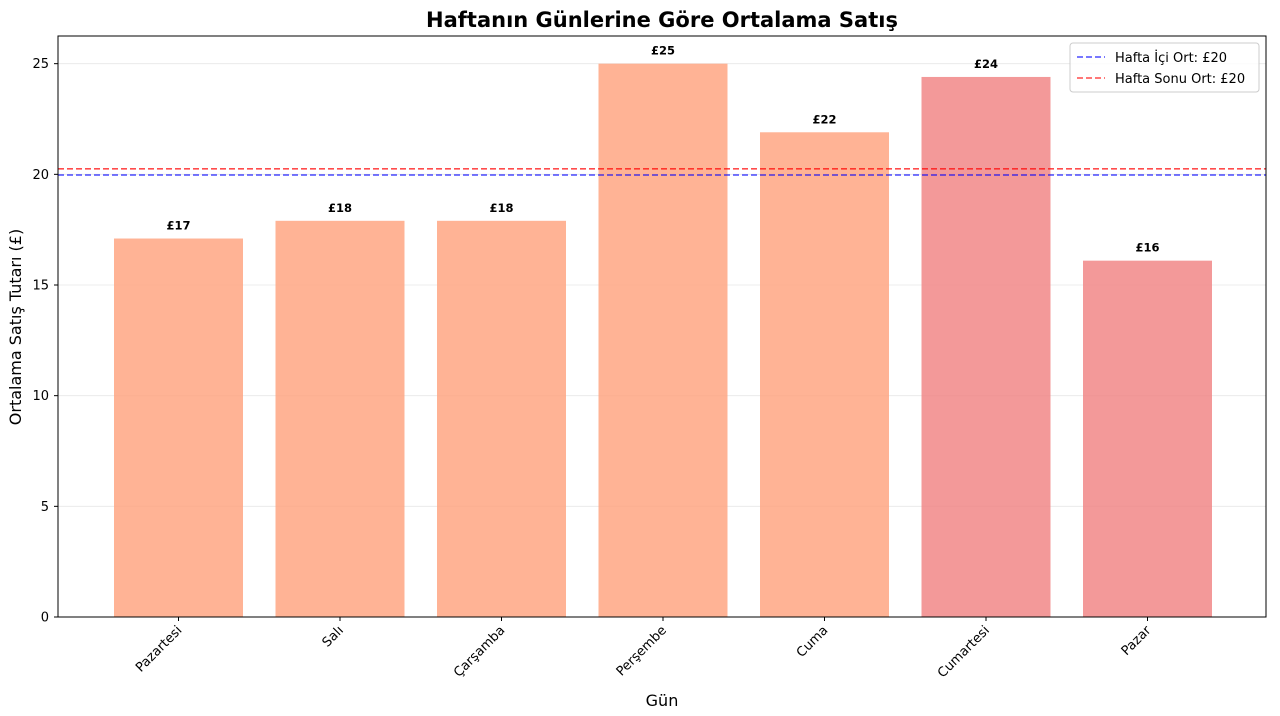  I want to click on x-tick-label: Pazartesi, so click(159, 649).